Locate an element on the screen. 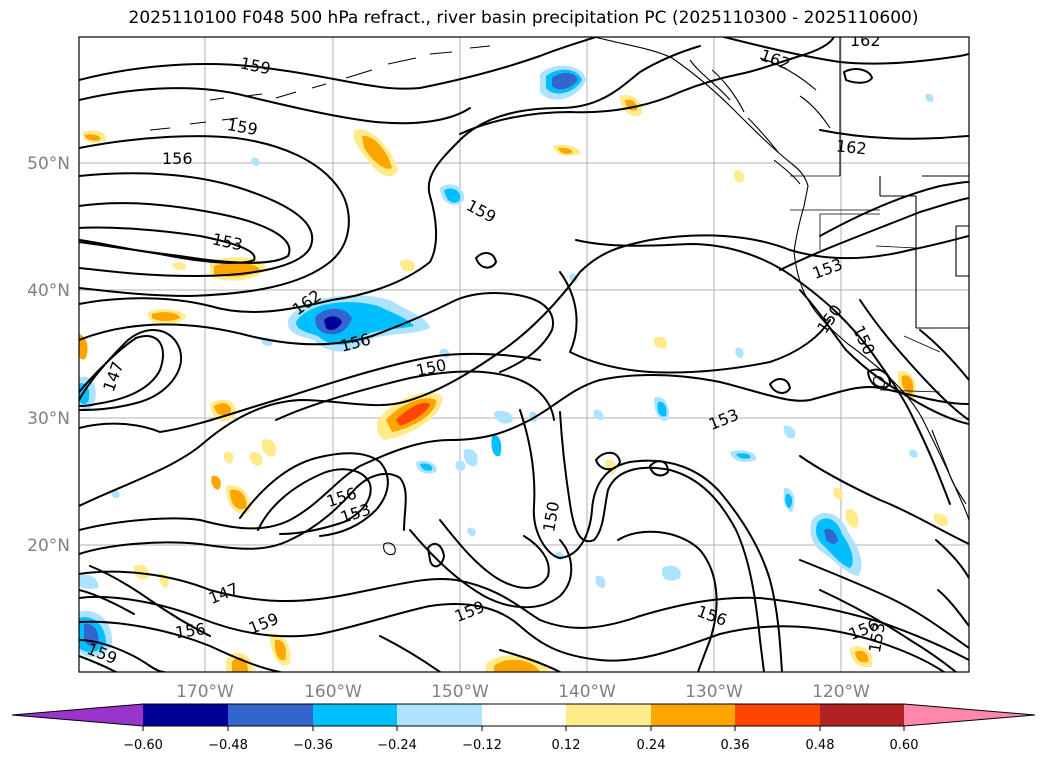  colorbar-tick: 0.36 is located at coordinates (735, 745).